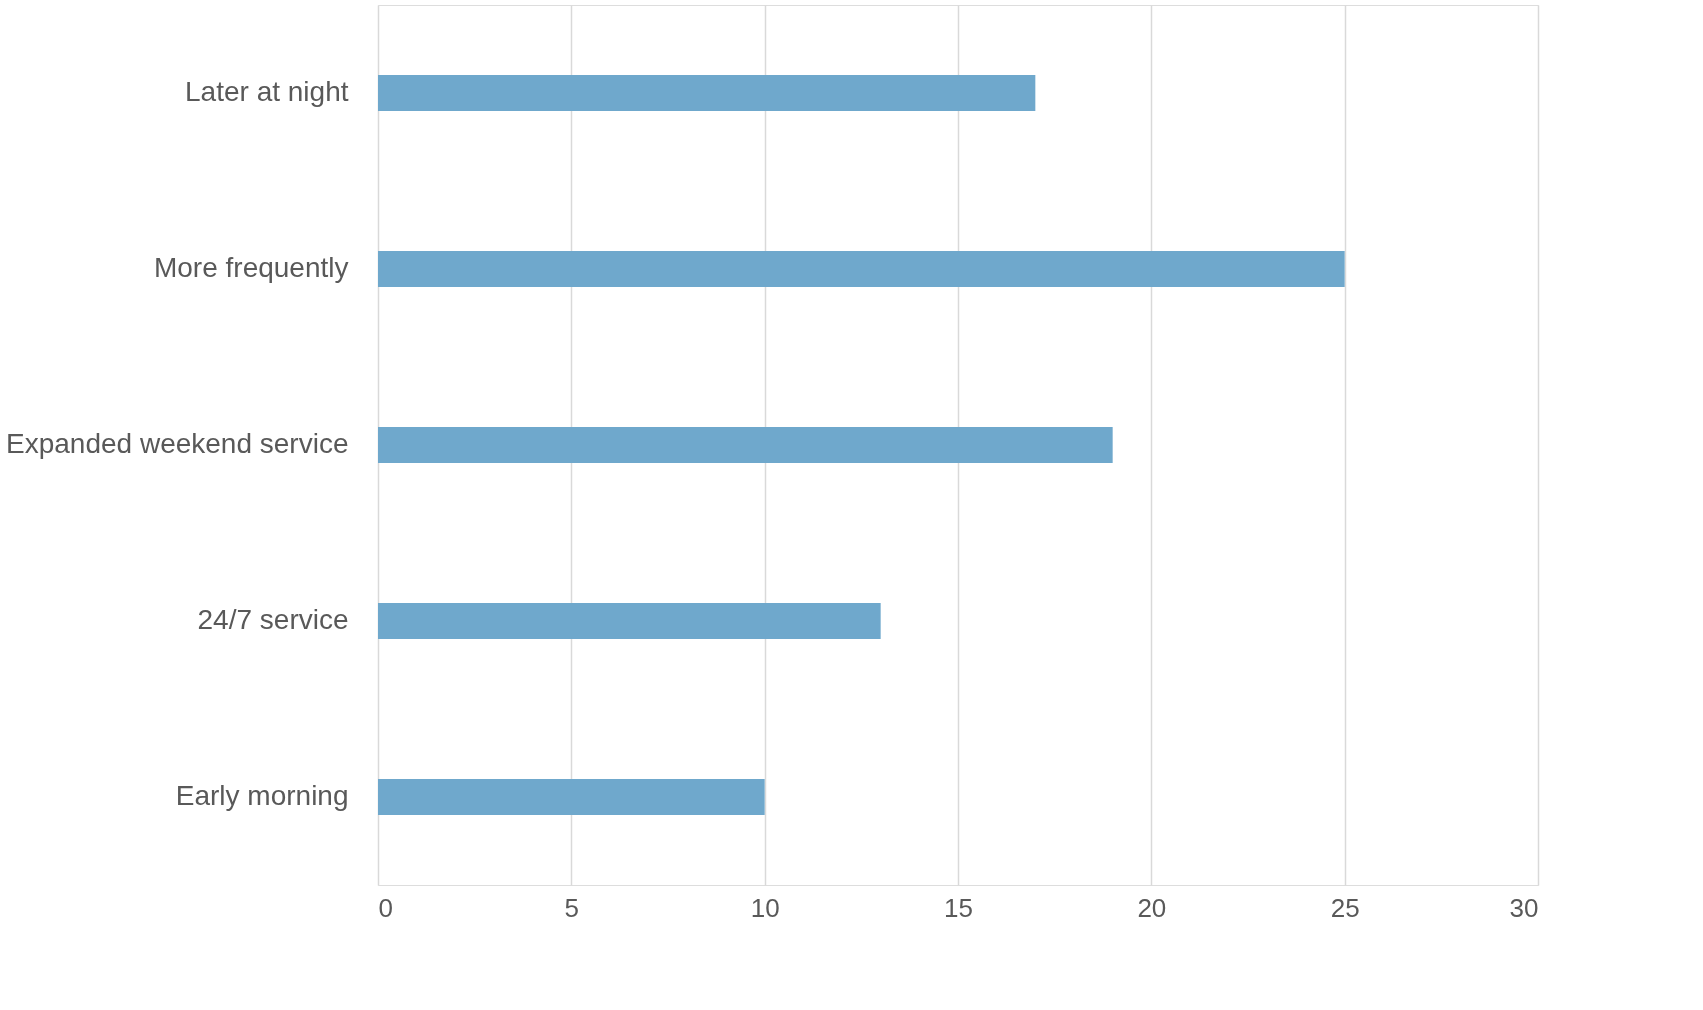 Image resolution: width=1703 pixels, height=1010 pixels. I want to click on x-tick-label: 10, so click(765, 907).